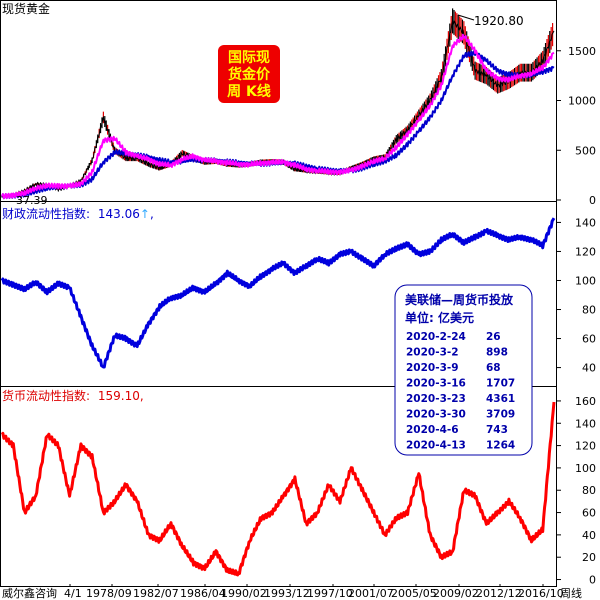 This screenshot has height=600, width=600. What do you see at coordinates (26, 8) in the screenshot?
I see `gold-chart-title: 现货黄金` at bounding box center [26, 8].